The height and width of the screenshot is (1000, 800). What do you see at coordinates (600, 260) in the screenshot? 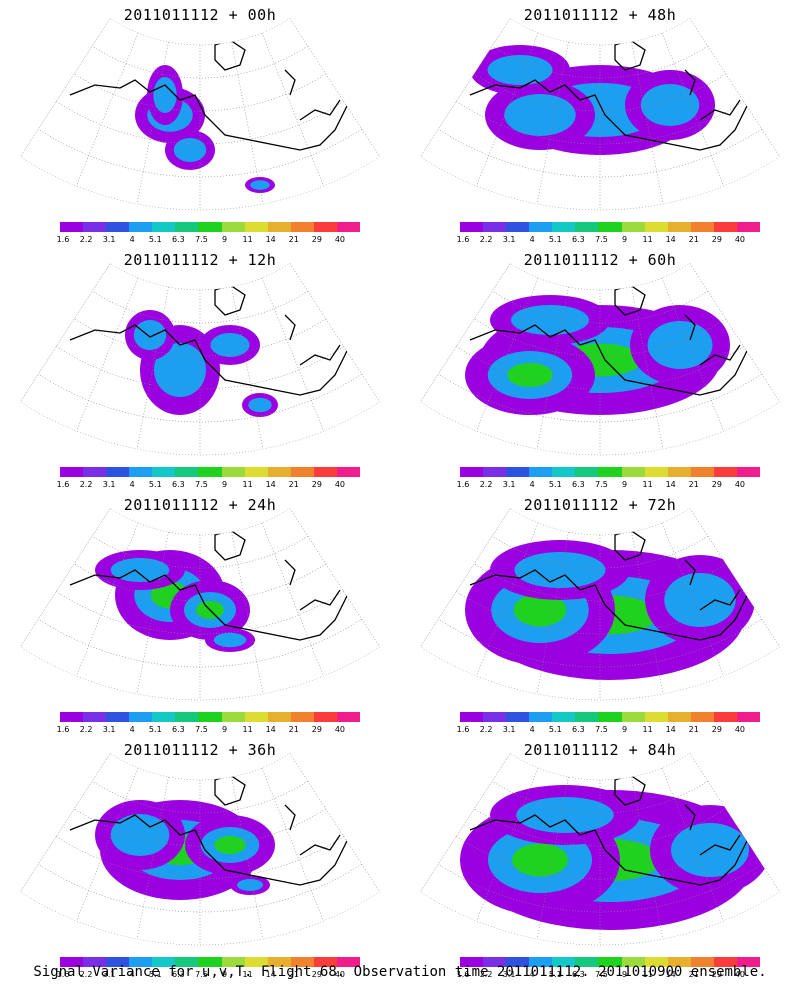
I see `panel-title: 2011011112 + 60h` at bounding box center [600, 260].